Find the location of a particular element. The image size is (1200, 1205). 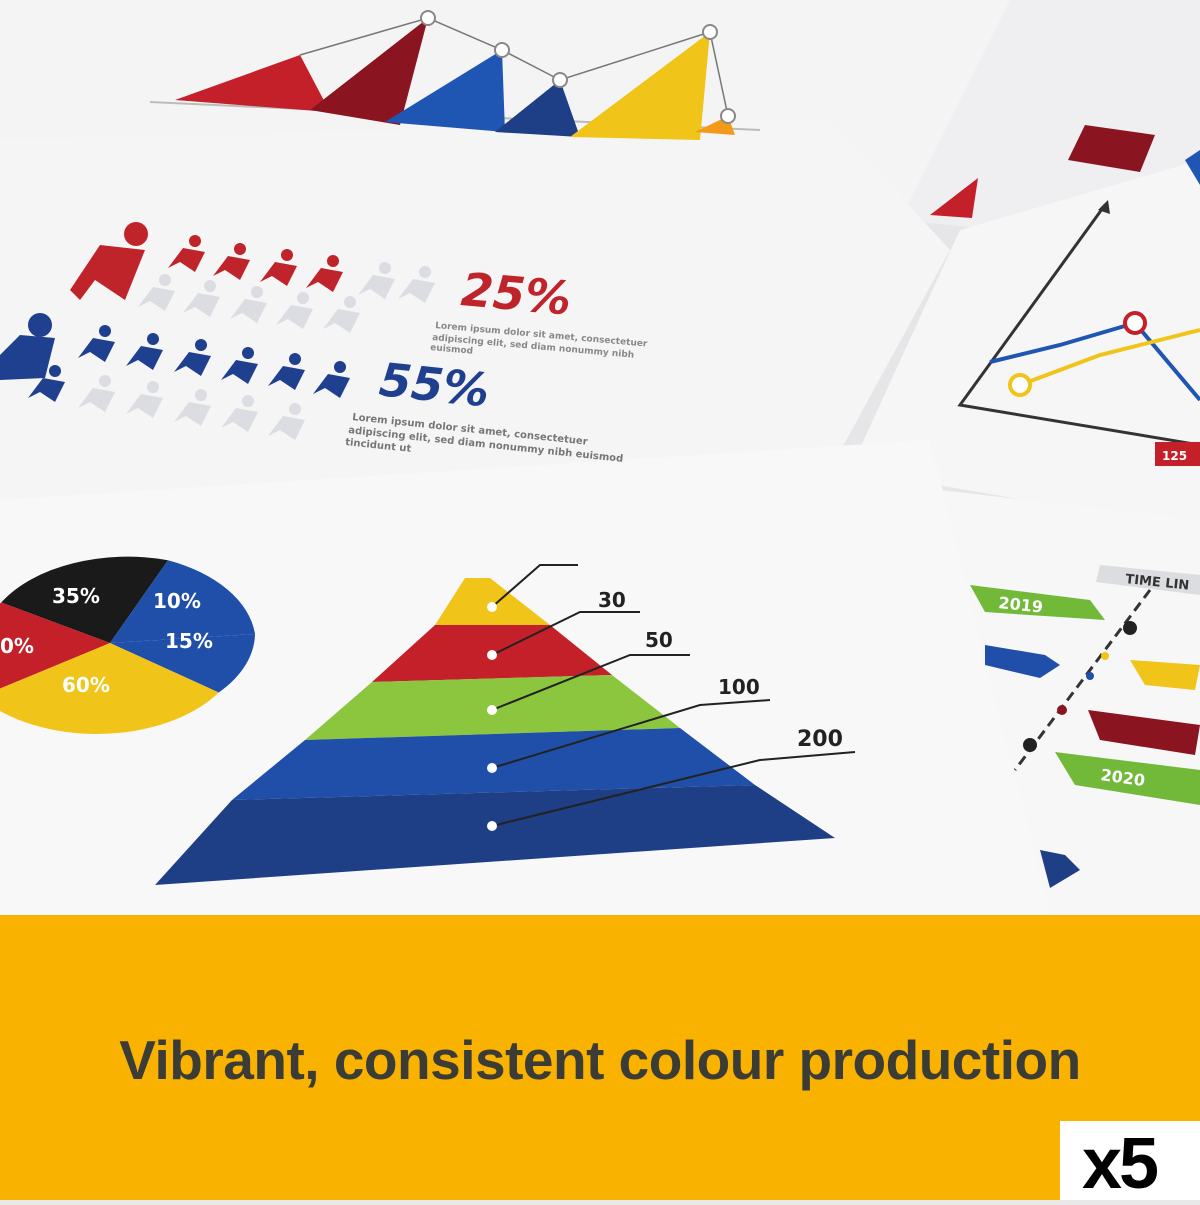

quantity-badge-text: x5 is located at coordinates (1120, 1164).